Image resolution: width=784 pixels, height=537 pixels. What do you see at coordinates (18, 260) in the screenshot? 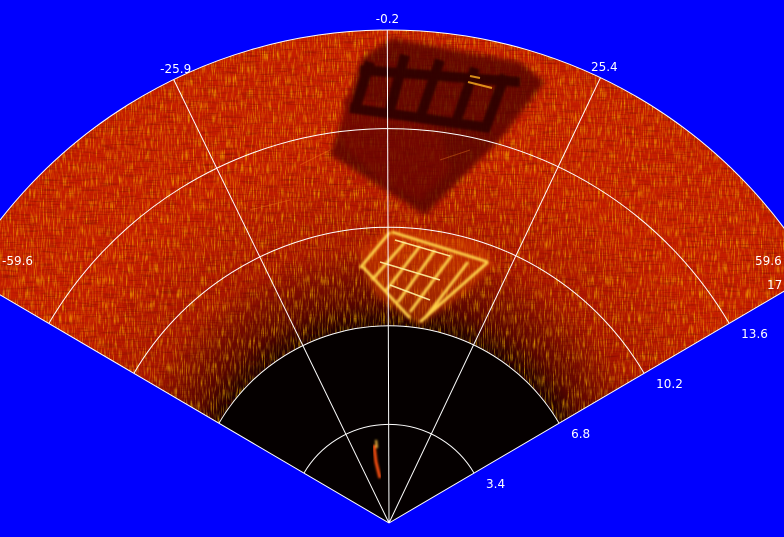
I see `bearing-label-0: -59.6` at bounding box center [18, 260].